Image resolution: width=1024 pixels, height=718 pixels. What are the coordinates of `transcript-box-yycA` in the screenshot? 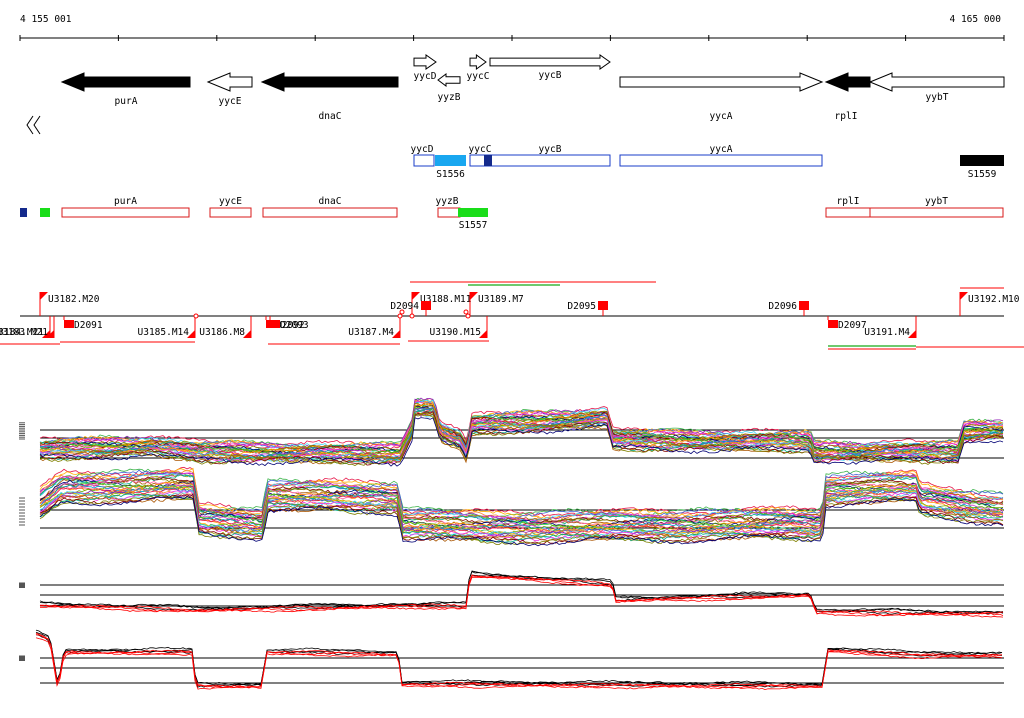 It's located at (721, 160).